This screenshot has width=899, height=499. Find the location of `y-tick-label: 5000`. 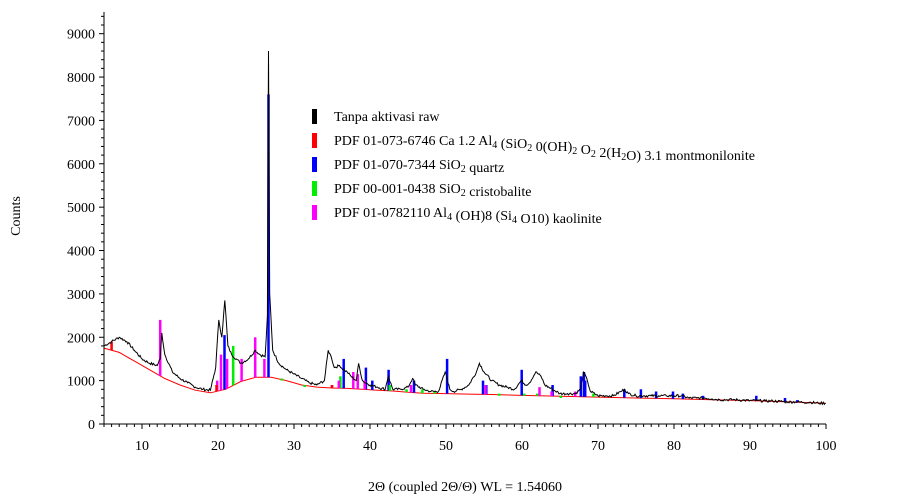

y-tick-label: 5000 is located at coordinates (81, 208).